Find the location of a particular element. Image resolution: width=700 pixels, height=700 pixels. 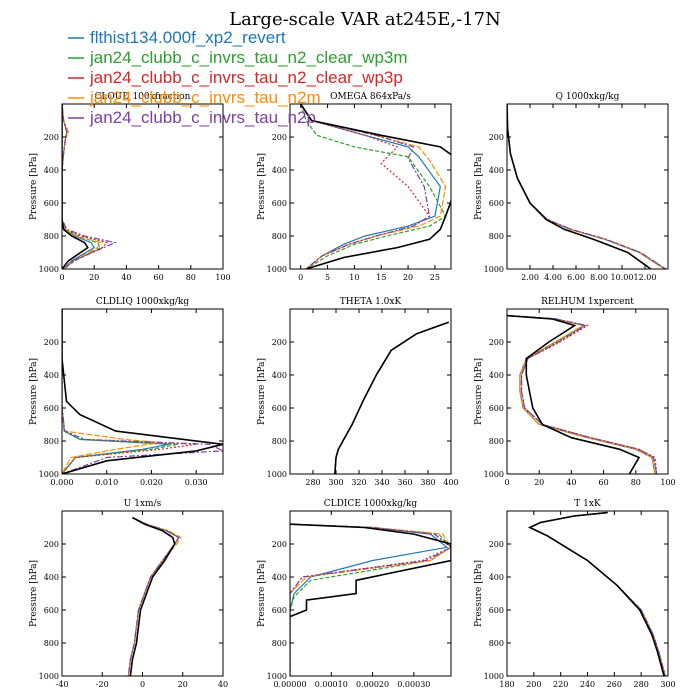

x-tick-label: 0.00010 is located at coordinates (331, 684).